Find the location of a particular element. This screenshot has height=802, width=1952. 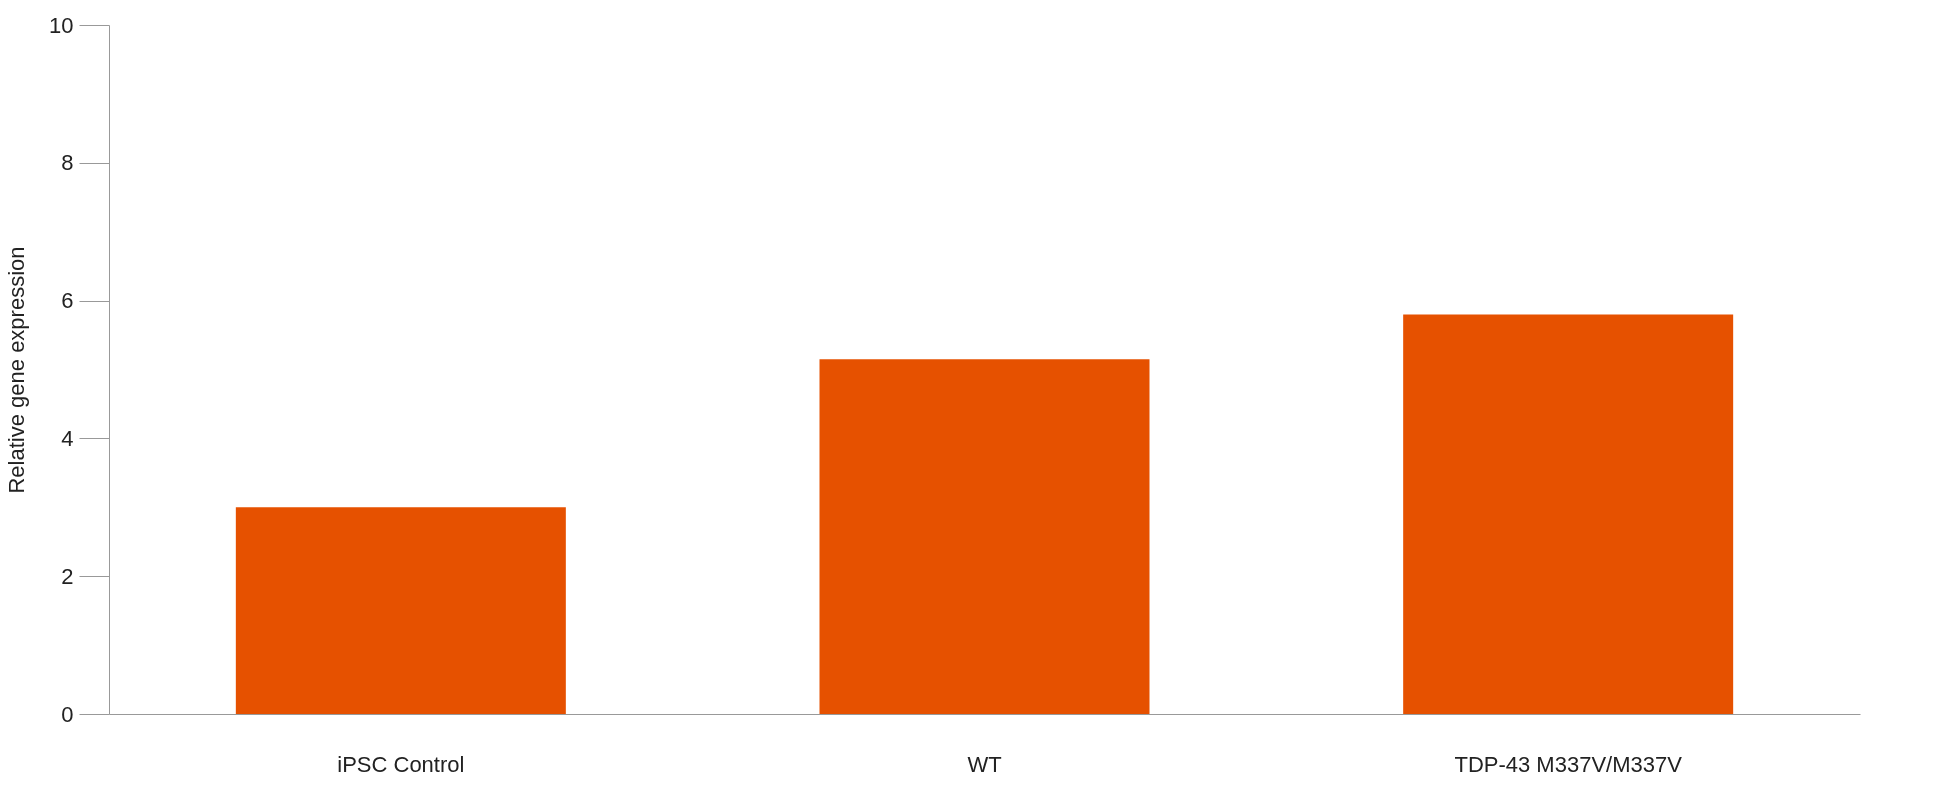

y-tick-label: 10 is located at coordinates (61, 25).